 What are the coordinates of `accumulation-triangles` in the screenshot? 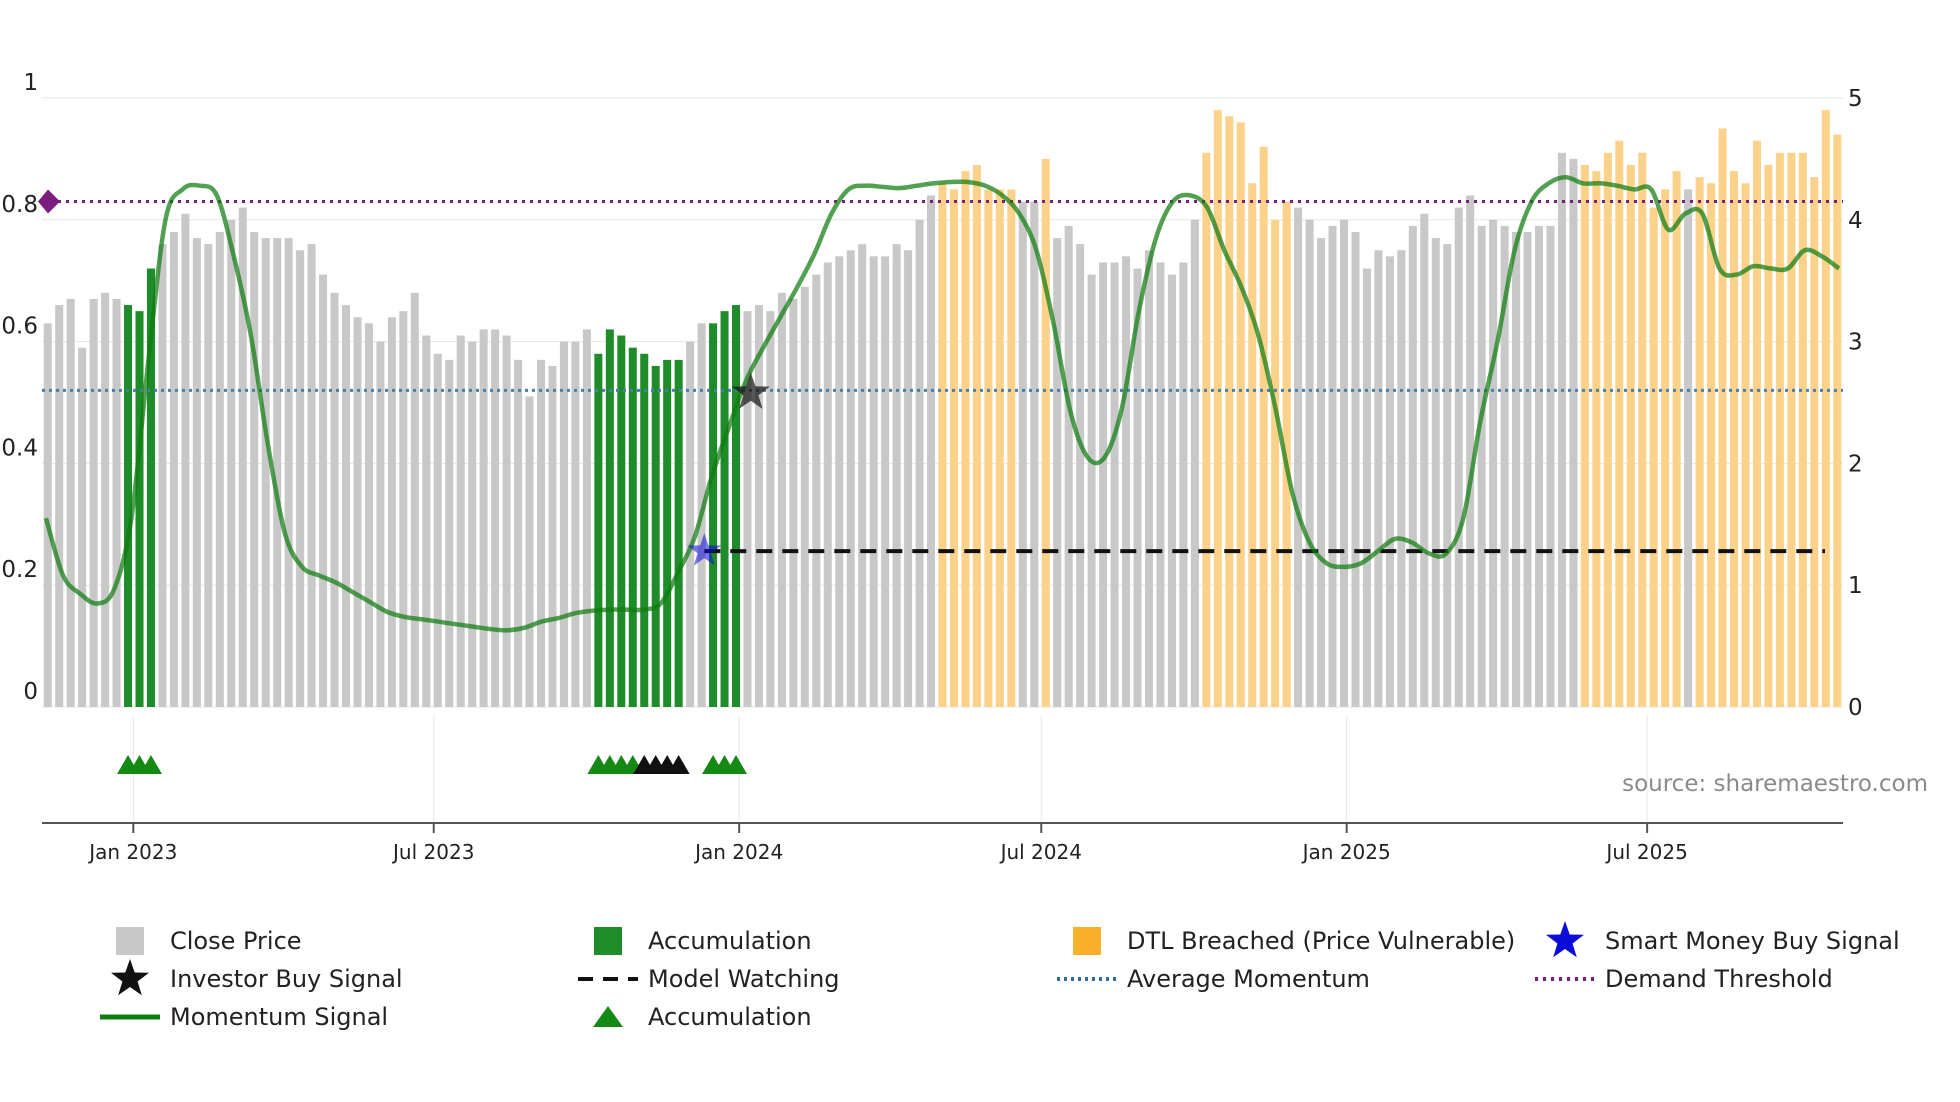 It's located at (432, 764).